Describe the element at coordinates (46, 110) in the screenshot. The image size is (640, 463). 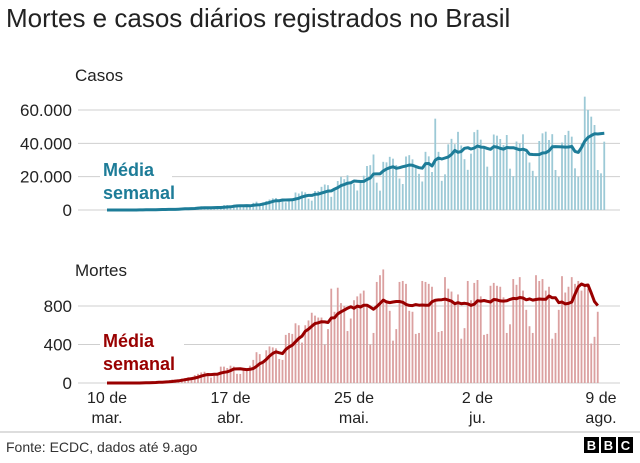
I see `cases-ytick-label: 60.000` at that location.